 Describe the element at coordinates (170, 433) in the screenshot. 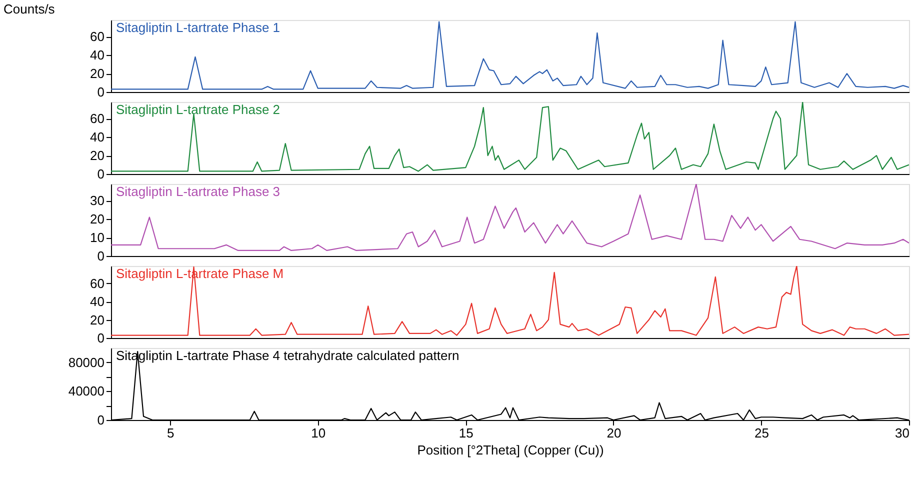

I see `x-tick-label: 5` at that location.